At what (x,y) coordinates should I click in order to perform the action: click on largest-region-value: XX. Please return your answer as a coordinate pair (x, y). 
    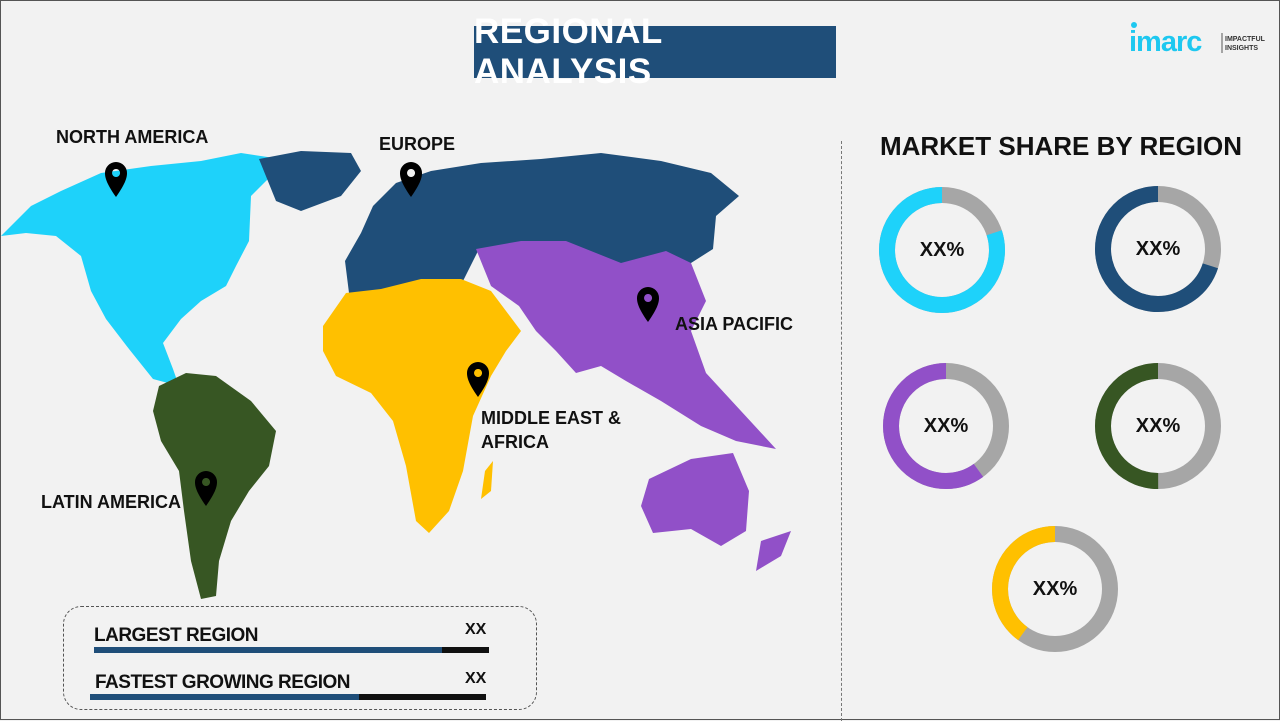
    Looking at the image, I should click on (476, 629).